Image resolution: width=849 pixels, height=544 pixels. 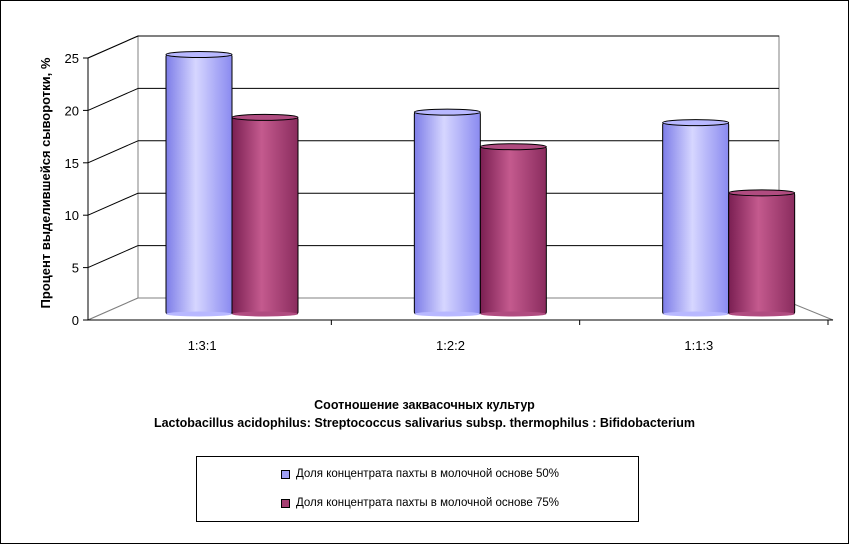 What do you see at coordinates (76, 189) in the screenshot?
I see `y-axis-ticks: 0 5 10 15 20 25` at bounding box center [76, 189].